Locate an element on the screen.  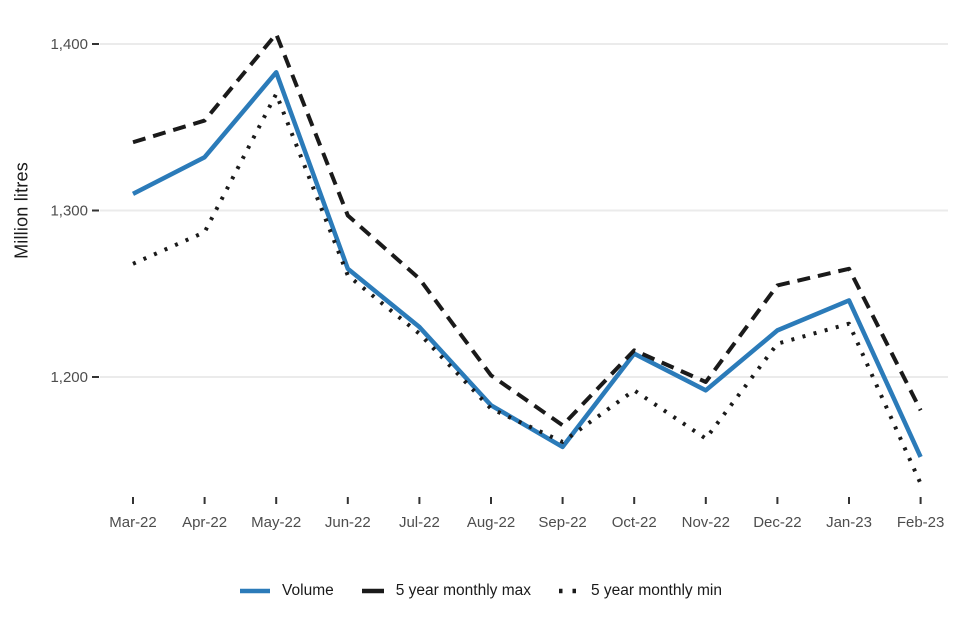
min-dot-swatch-icon is located at coordinates (569, 591).